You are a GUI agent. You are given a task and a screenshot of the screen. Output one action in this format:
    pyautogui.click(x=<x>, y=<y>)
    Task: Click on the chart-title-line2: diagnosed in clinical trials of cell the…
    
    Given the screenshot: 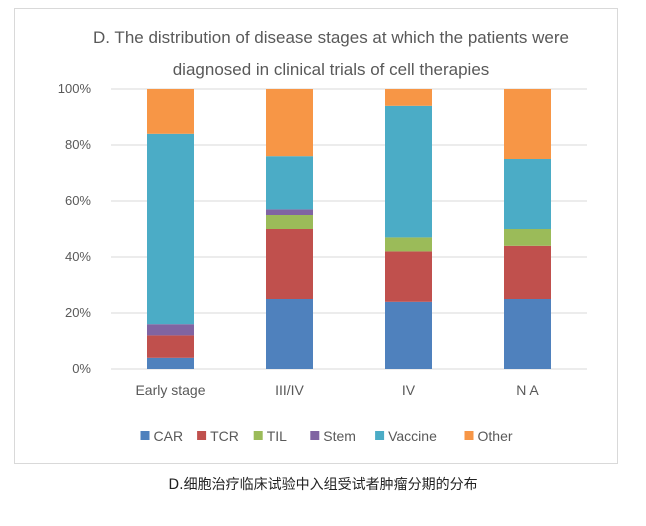 What is the action you would take?
    pyautogui.click(x=331, y=69)
    